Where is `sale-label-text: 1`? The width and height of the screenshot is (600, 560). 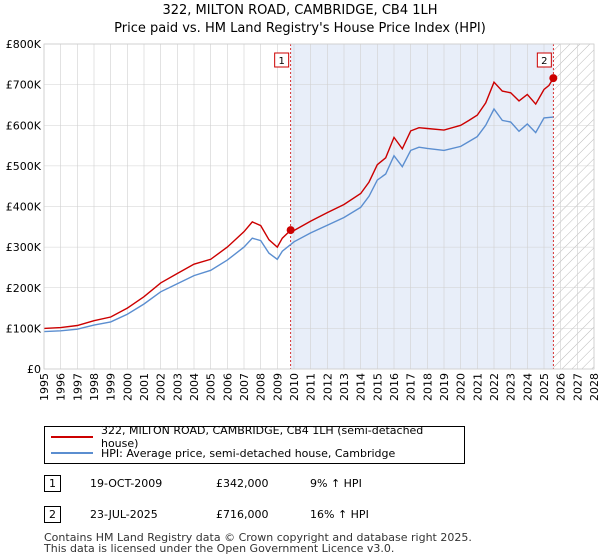
sale-label-text: 1 is located at coordinates (281, 61).